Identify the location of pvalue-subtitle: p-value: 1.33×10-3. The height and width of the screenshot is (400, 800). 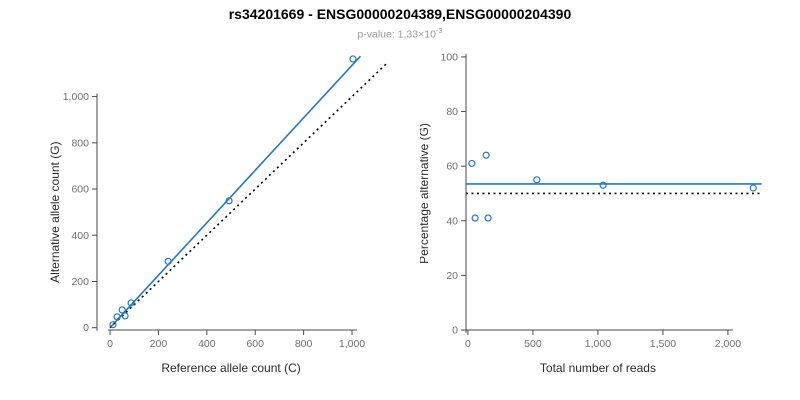
(400, 33).